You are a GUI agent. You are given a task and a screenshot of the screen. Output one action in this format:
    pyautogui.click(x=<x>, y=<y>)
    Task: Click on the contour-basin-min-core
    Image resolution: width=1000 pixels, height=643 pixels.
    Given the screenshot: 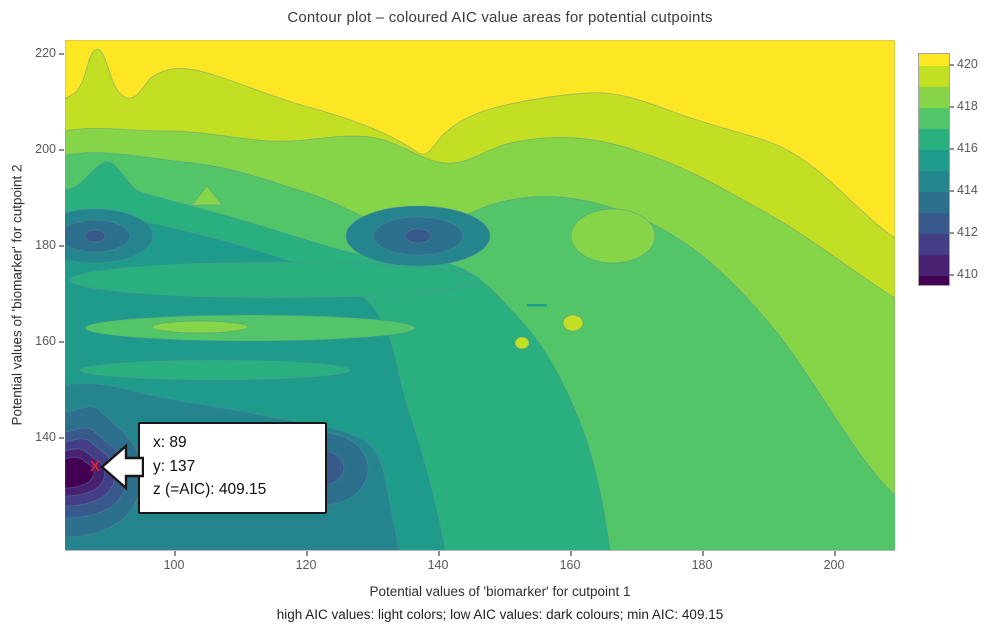 What is the action you would take?
    pyautogui.click(x=80, y=472)
    